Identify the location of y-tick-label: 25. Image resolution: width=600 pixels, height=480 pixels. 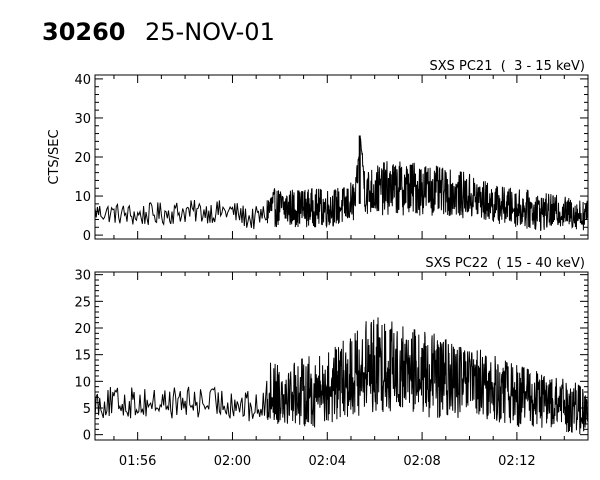
(82, 302).